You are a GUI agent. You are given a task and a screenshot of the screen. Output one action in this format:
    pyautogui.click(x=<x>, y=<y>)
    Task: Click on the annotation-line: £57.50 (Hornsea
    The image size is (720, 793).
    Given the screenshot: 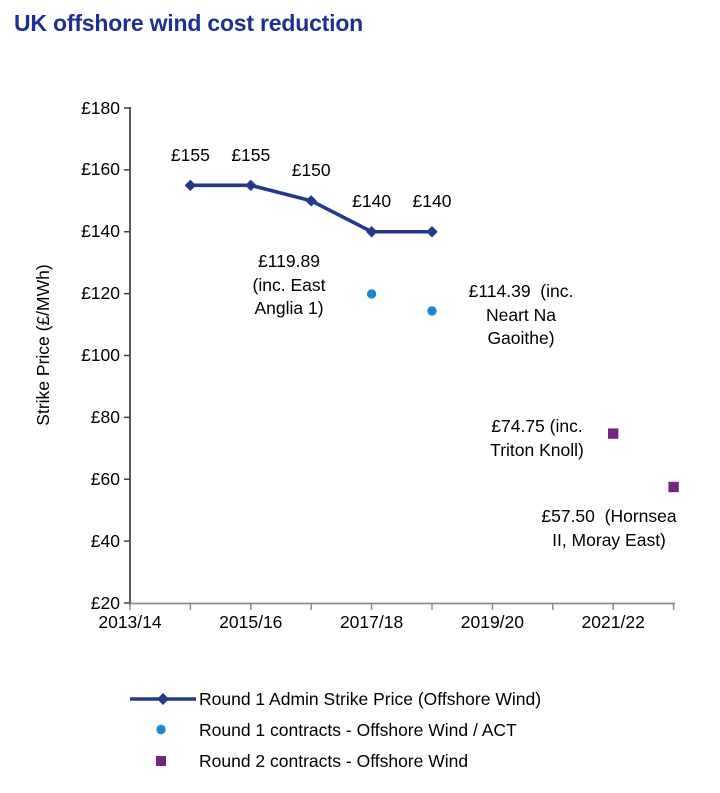 What is the action you would take?
    pyautogui.click(x=609, y=516)
    